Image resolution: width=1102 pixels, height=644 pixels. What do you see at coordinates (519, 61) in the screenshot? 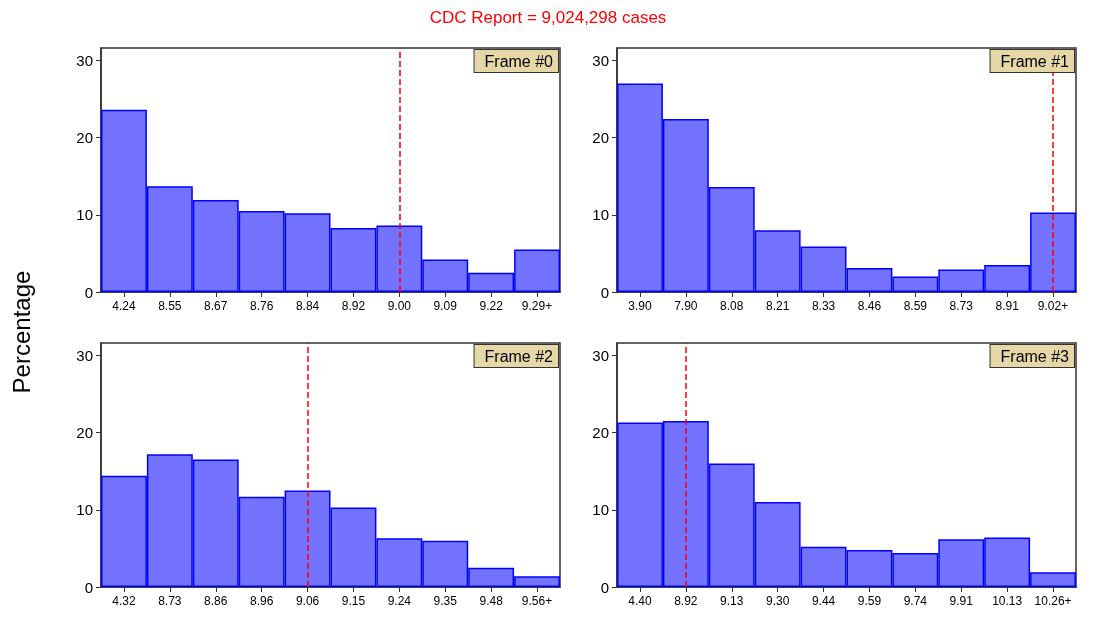
I see `annotation: Frame #0` at bounding box center [519, 61].